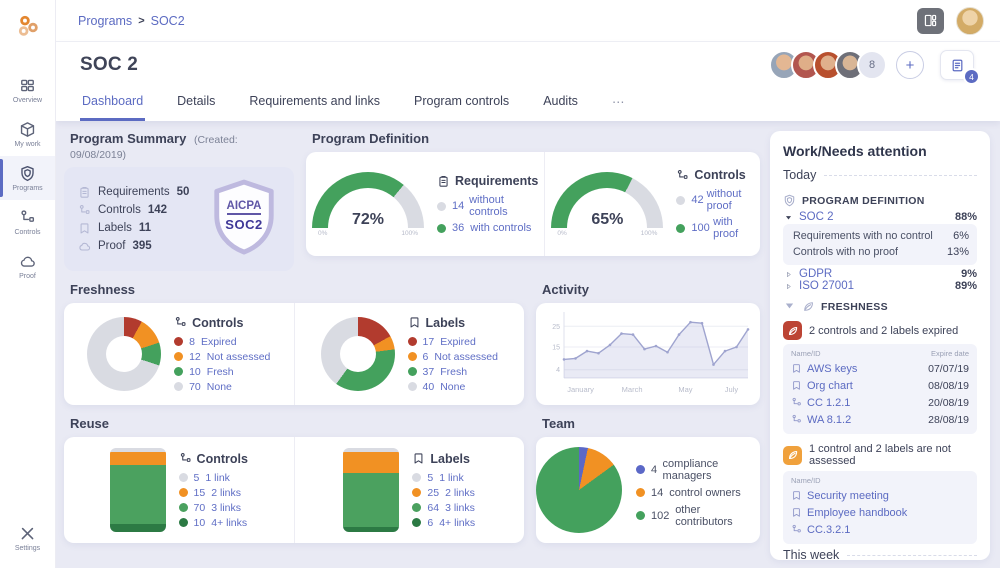  Describe the element at coordinates (368, 219) in the screenshot. I see `gauge-percent: 72%` at that location.